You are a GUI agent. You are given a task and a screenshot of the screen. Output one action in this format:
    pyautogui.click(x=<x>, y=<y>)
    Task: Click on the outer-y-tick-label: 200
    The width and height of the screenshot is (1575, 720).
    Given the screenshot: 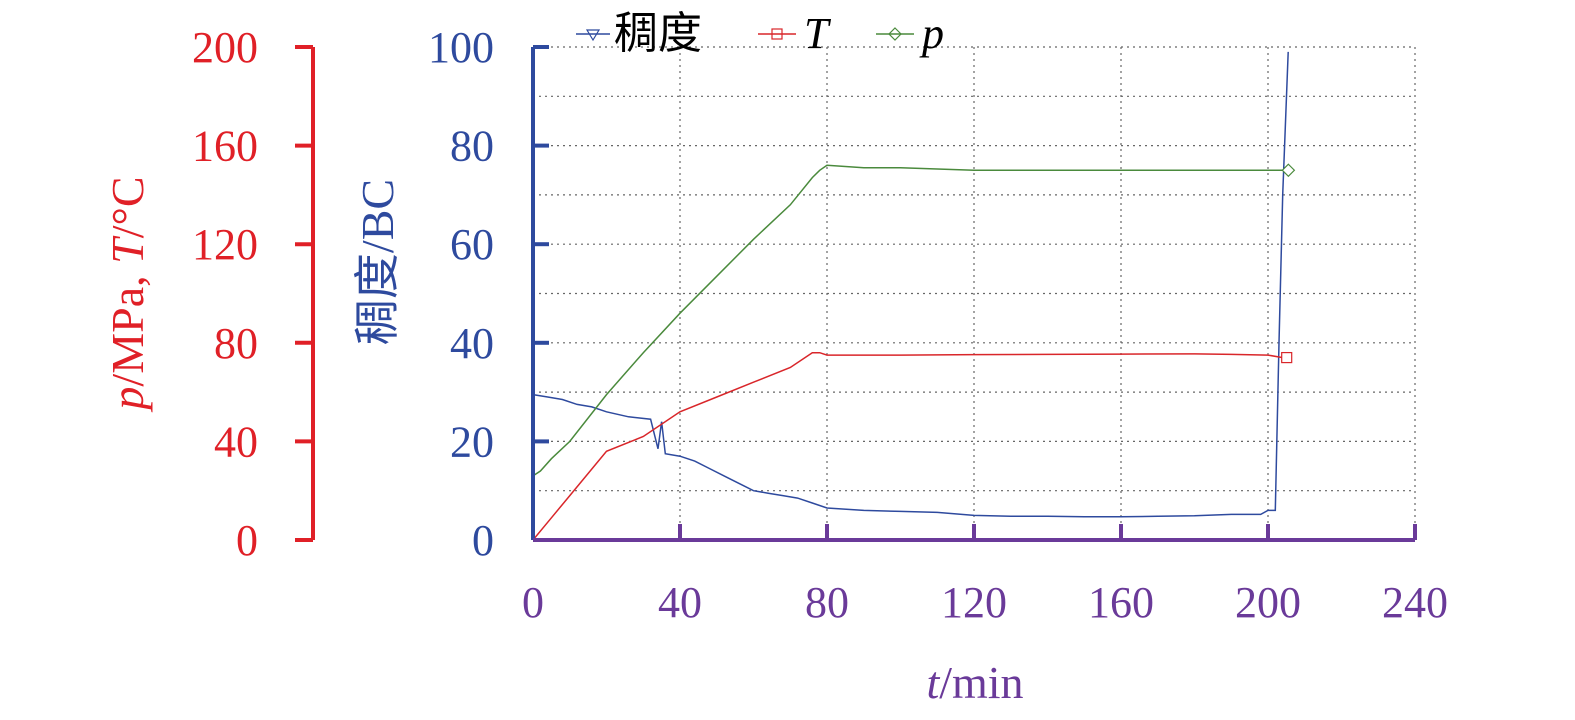 What is the action you would take?
    pyautogui.click(x=225, y=47)
    